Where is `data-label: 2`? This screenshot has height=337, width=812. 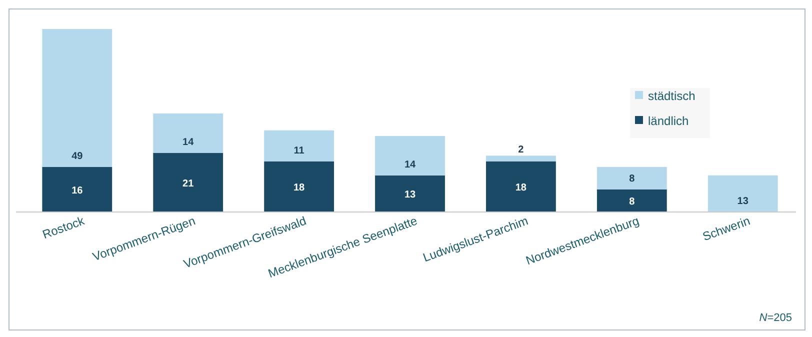 data-label: 2 is located at coordinates (521, 150).